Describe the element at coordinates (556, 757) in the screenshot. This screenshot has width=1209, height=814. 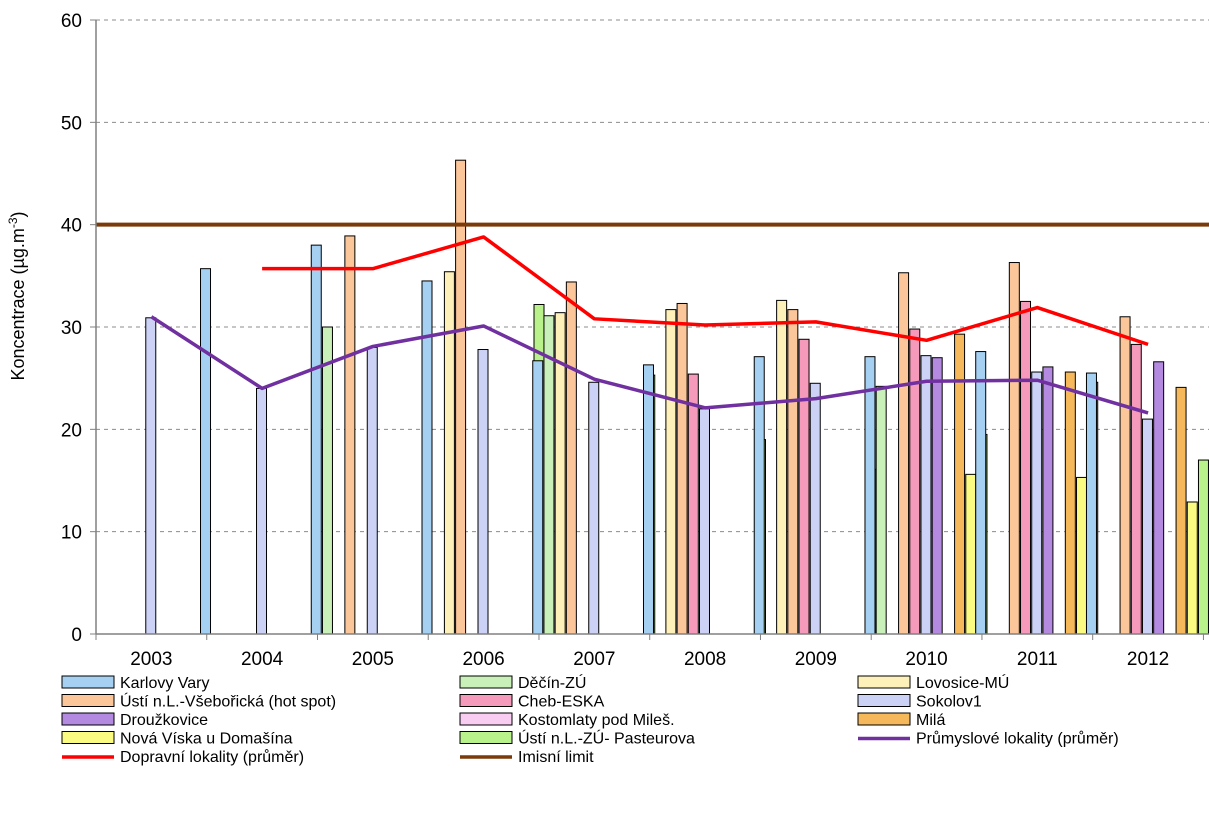
I see `legend-label: Imisní limit` at that location.